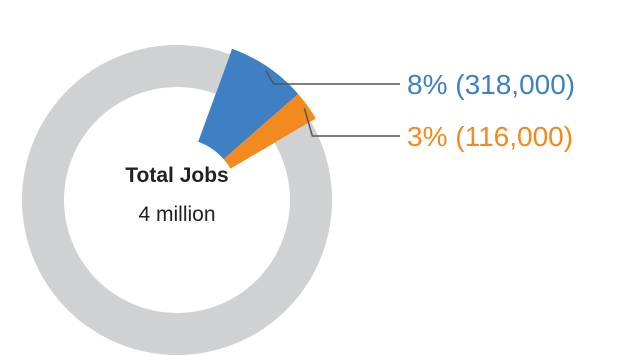 The height and width of the screenshot is (356, 618). Describe the element at coordinates (491, 84) in the screenshot. I see `callout-label-blue: 8% (318,000)` at that location.